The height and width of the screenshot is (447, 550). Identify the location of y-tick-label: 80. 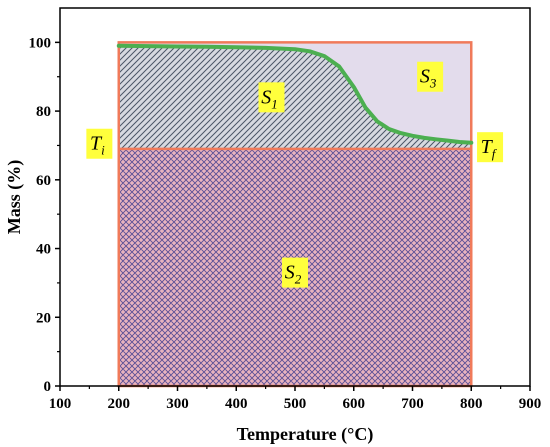
(43, 112).